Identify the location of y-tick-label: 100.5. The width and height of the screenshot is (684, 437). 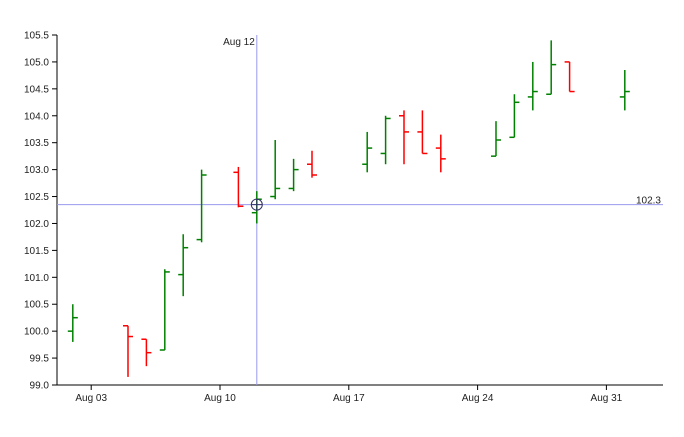
(36, 305).